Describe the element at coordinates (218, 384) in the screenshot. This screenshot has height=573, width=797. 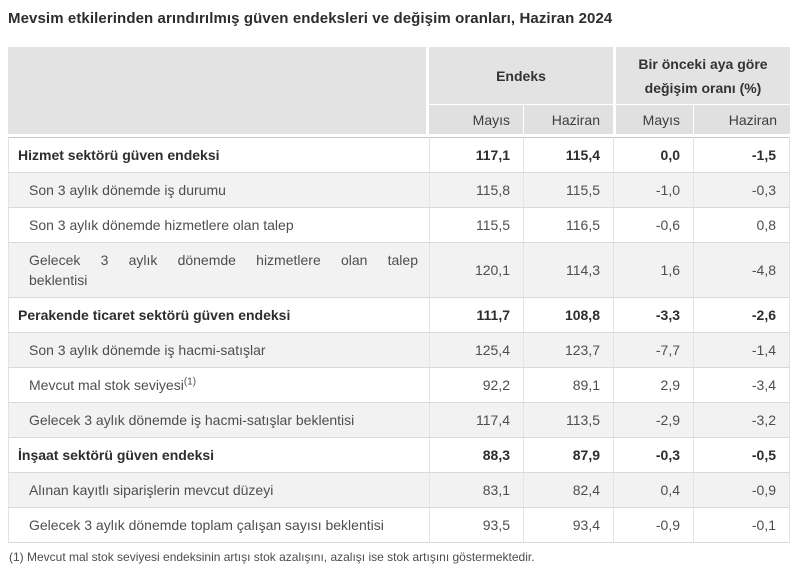
I see `row-label: Mevcut mal stok seviyesi(1)` at that location.